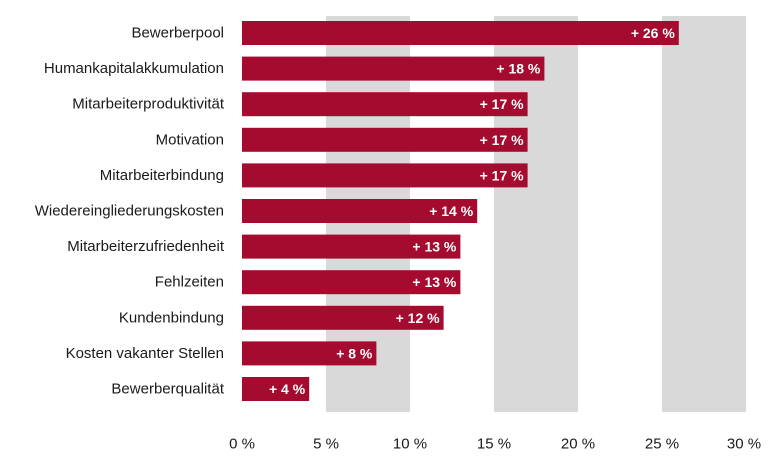  Describe the element at coordinates (190, 139) in the screenshot. I see `category-label: Motivation` at that location.